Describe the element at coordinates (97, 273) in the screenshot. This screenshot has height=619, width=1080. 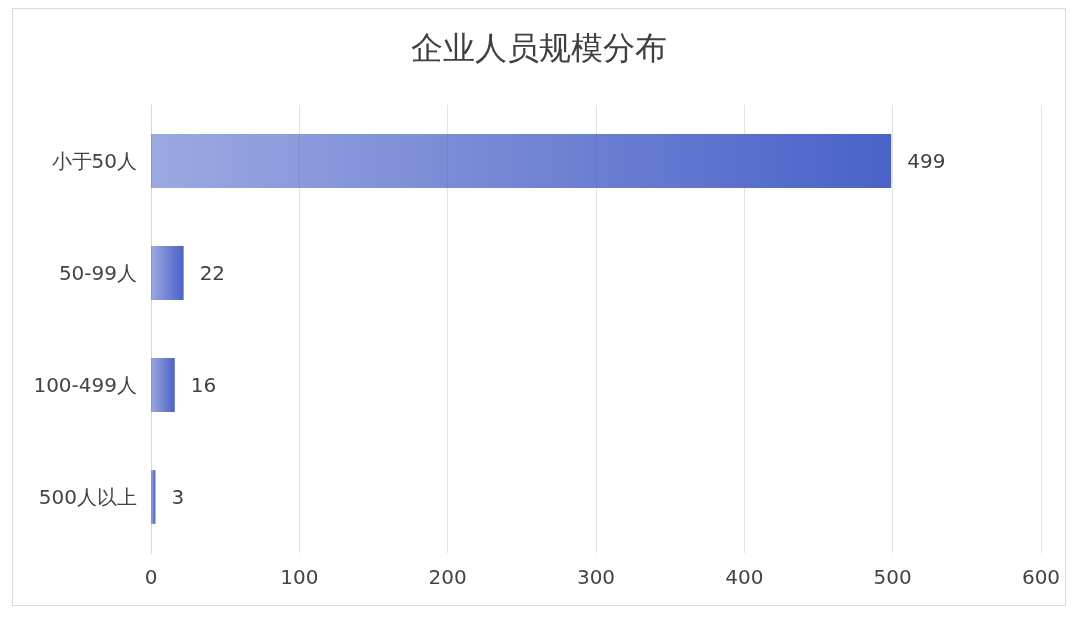
I see `y-tick-label: 50-99人` at that location.